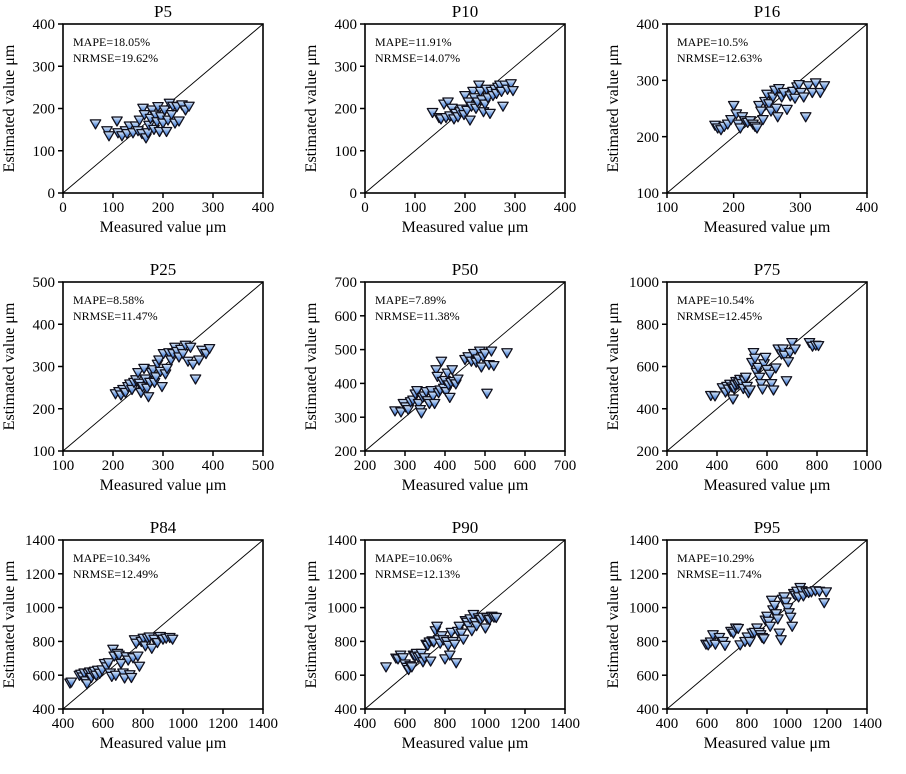 The width and height of the screenshot is (906, 774). What do you see at coordinates (163, 527) in the screenshot?
I see `chart-title: P84` at bounding box center [163, 527].